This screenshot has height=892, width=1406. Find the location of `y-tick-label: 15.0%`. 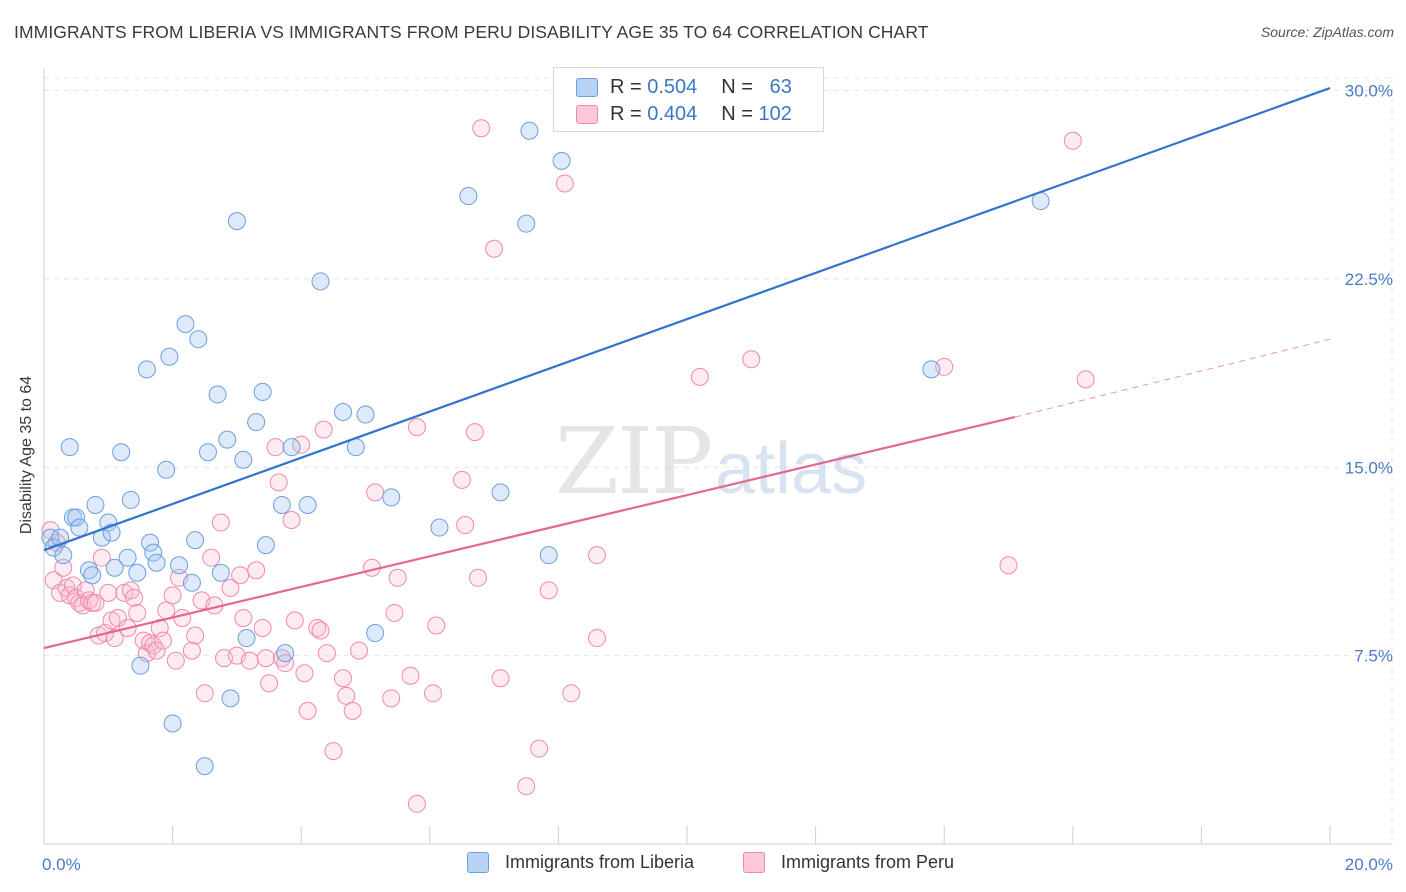

y-tick-label: 15.0% is located at coordinates (1369, 467).